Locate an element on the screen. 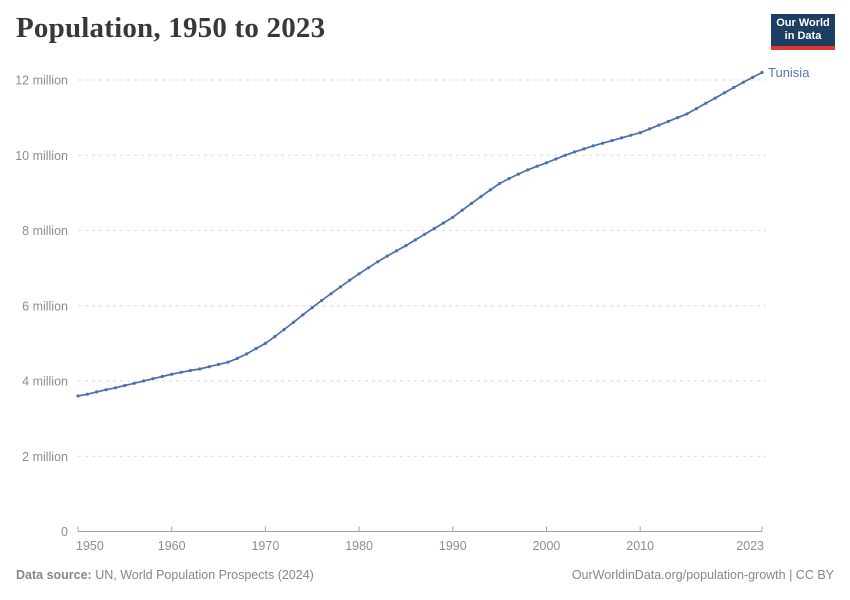 This screenshot has height=600, width=850. data-source-value: UN, World Population Prospects (2024) is located at coordinates (202, 575).